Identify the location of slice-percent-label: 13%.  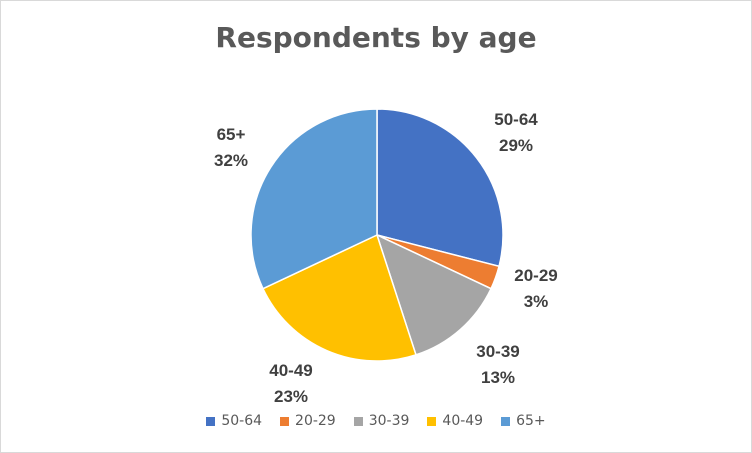
(498, 377).